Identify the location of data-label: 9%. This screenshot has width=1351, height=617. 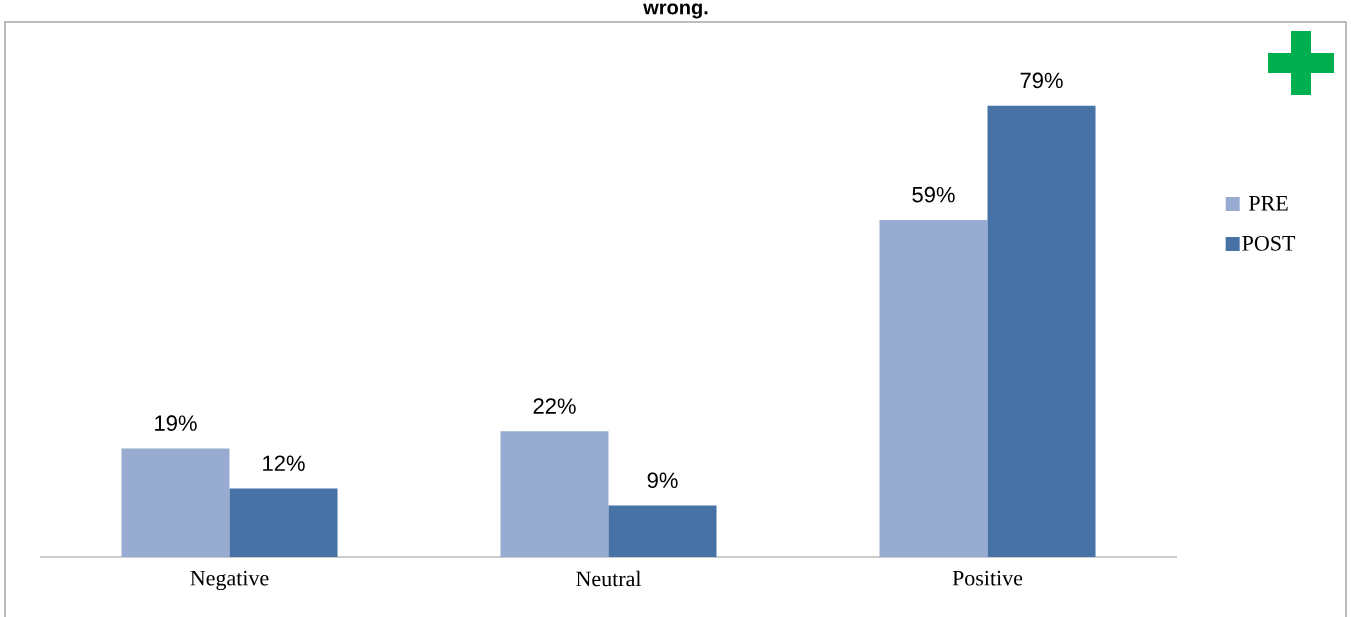
(662, 480).